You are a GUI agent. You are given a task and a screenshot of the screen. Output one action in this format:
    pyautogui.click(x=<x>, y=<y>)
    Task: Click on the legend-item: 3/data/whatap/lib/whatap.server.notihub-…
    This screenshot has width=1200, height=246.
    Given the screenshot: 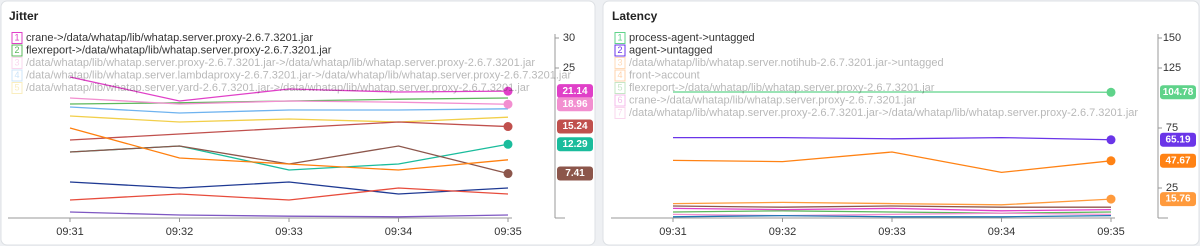 What is the action you would take?
    pyautogui.click(x=779, y=63)
    